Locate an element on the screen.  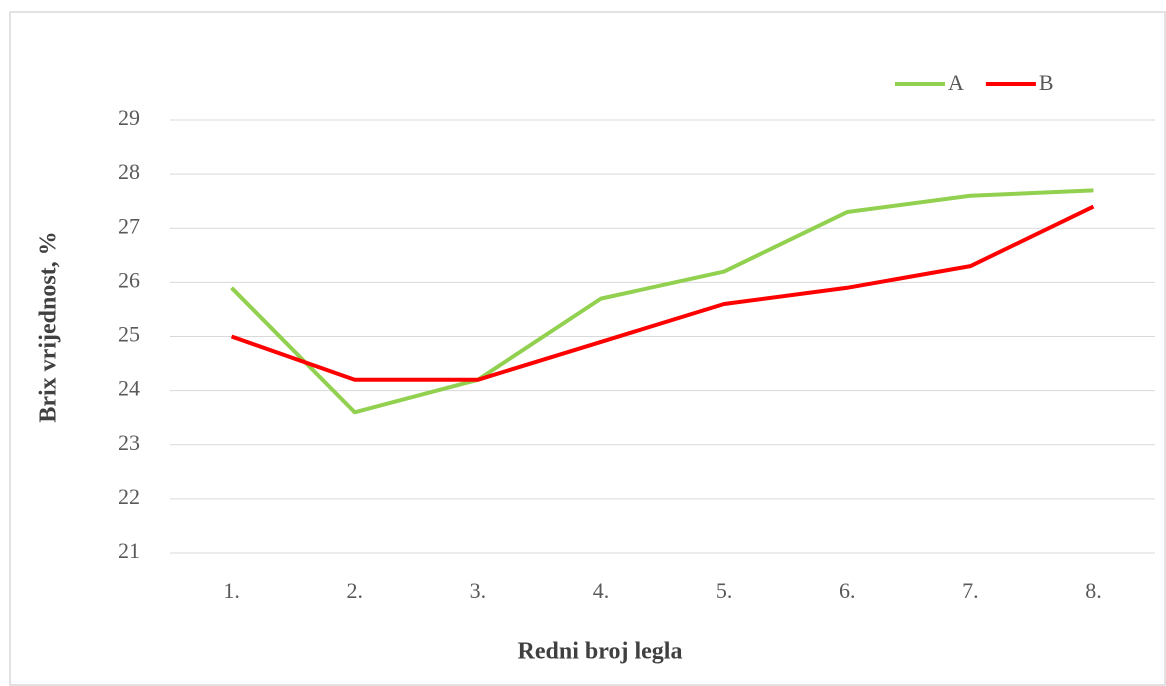
legend-label: B is located at coordinates (1046, 82).